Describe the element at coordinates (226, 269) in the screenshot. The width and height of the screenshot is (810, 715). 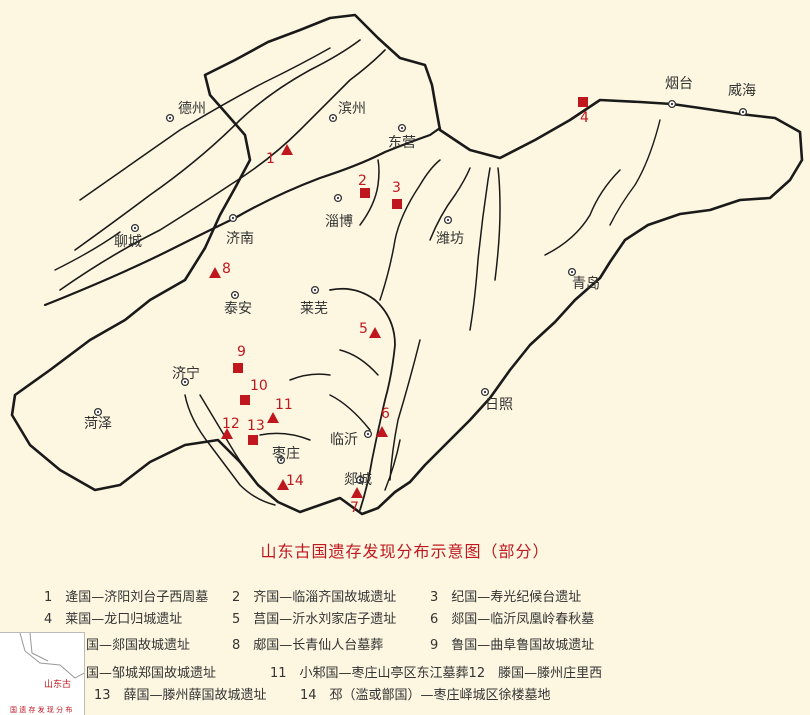
I see `site-number: 8` at that location.